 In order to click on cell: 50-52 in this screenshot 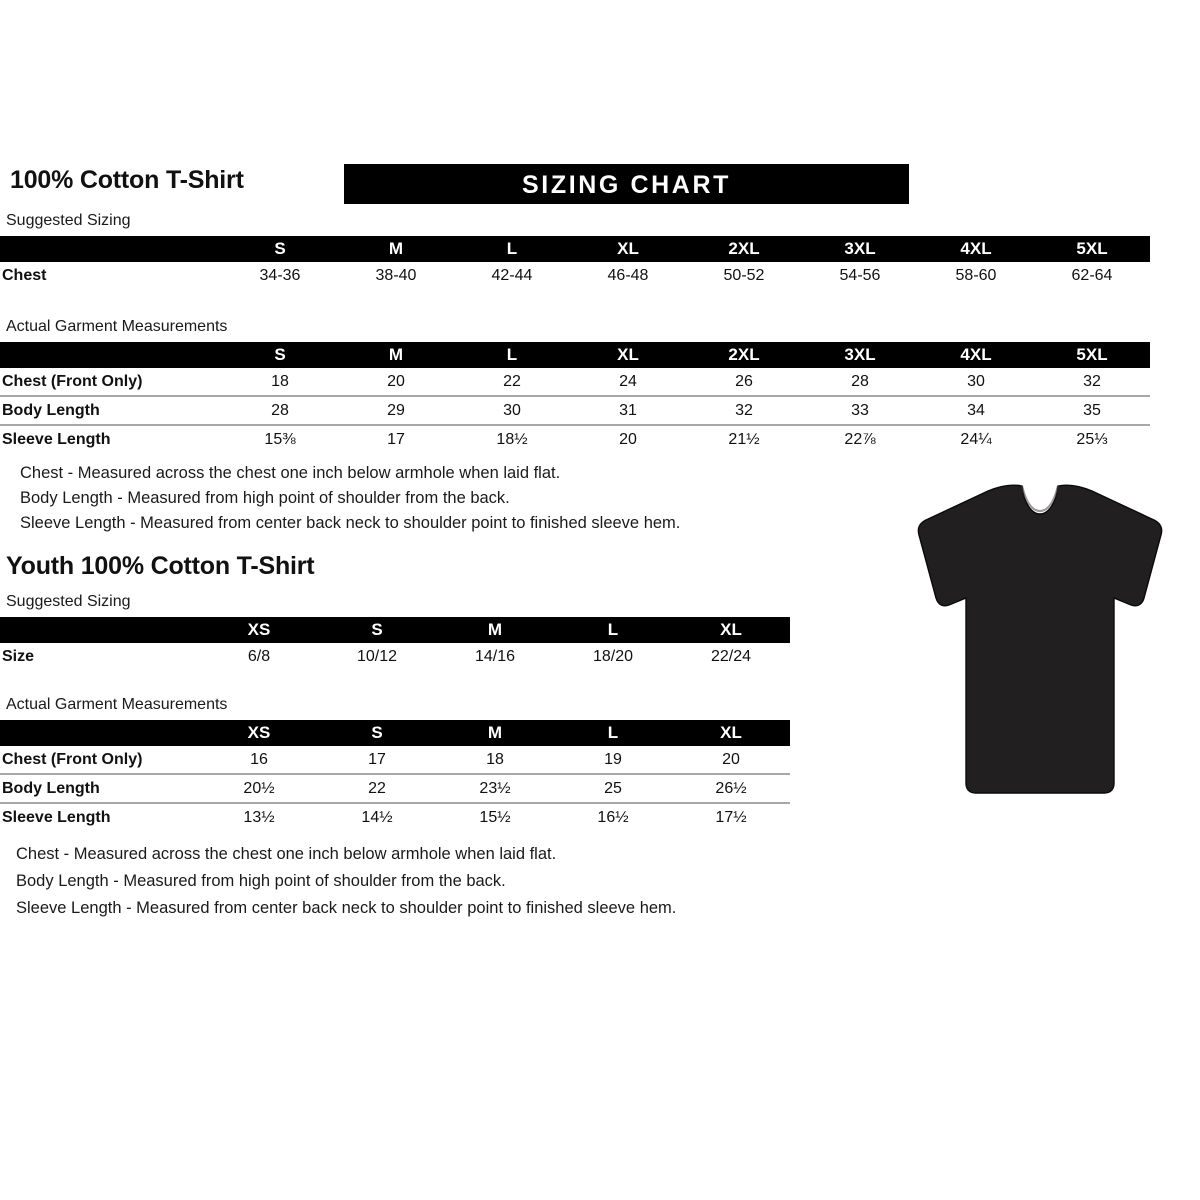, I will do `click(744, 275)`.